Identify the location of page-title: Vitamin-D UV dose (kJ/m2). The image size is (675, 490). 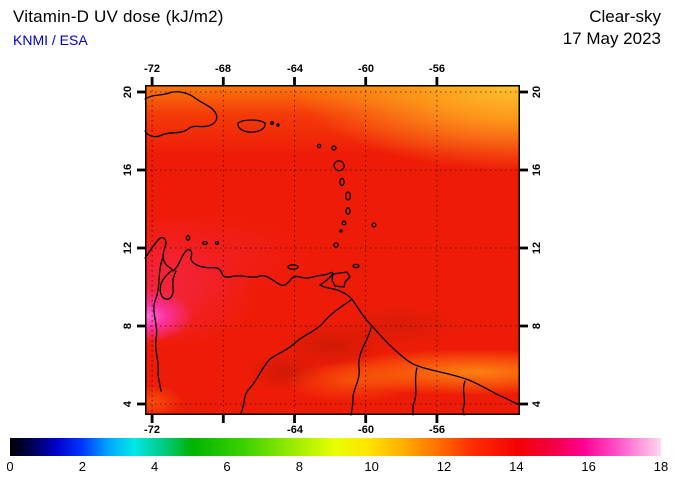
(118, 16).